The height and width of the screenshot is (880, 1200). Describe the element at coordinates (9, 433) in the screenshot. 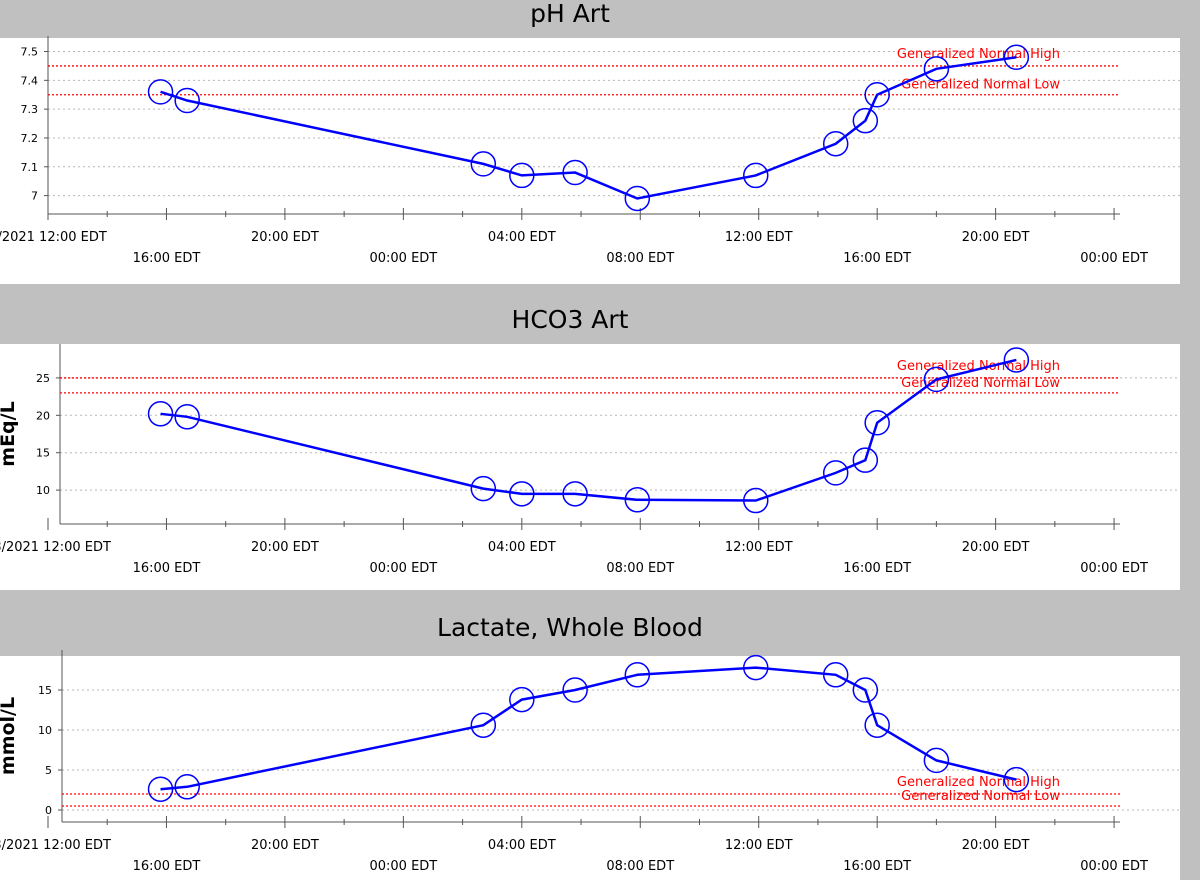

I see `y-axis-label: mEq/L` at that location.